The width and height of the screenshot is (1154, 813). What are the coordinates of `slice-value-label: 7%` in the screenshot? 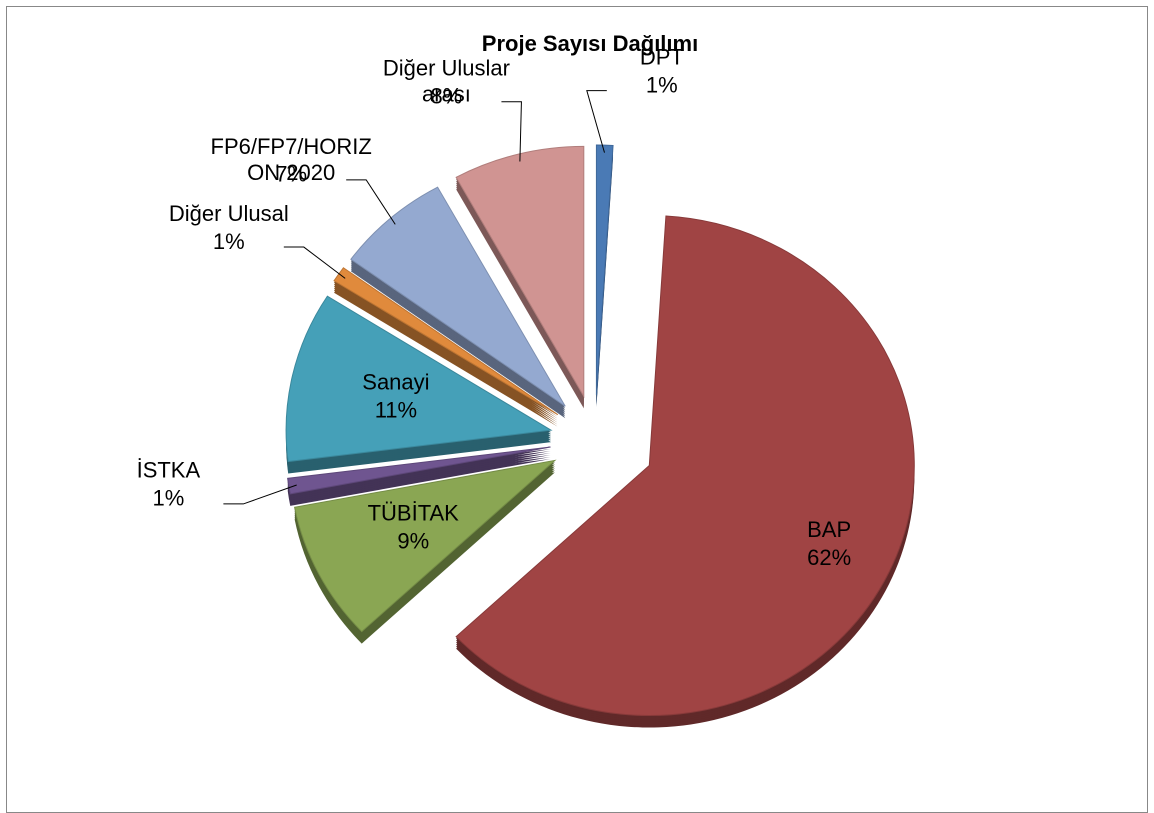 It's located at (291, 174).